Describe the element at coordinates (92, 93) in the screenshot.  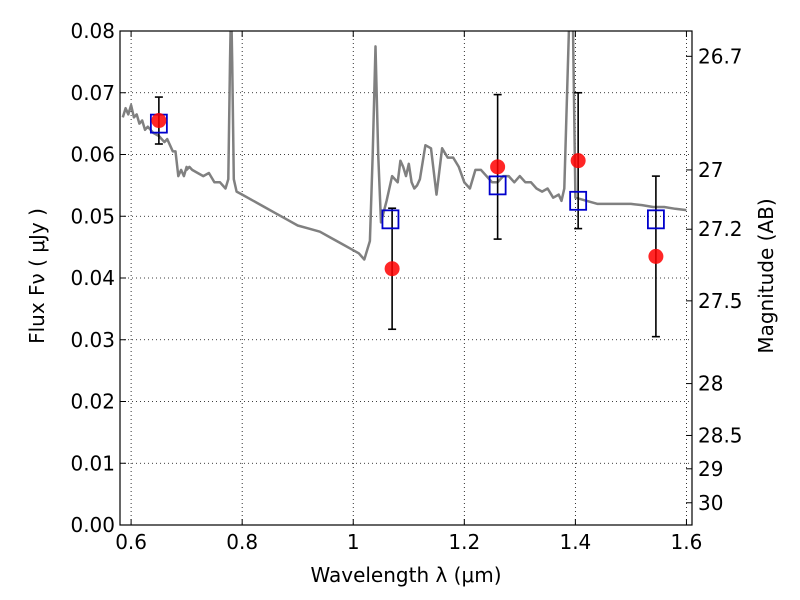
I see `y-tick-label: 0.07` at that location.